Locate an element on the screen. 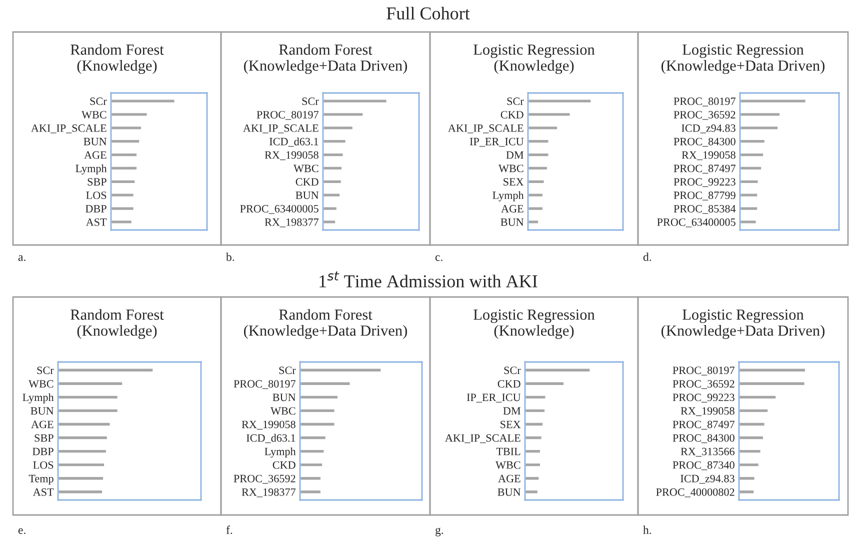 The width and height of the screenshot is (856, 541). y-tick-label: PROC_87497 is located at coordinates (703, 425).